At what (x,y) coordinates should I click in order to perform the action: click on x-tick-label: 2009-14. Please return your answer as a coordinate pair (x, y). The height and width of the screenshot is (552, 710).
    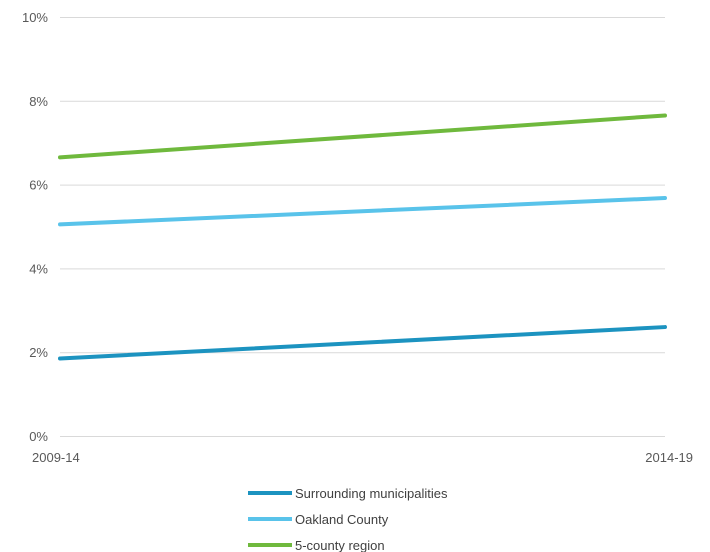
    Looking at the image, I should click on (56, 457).